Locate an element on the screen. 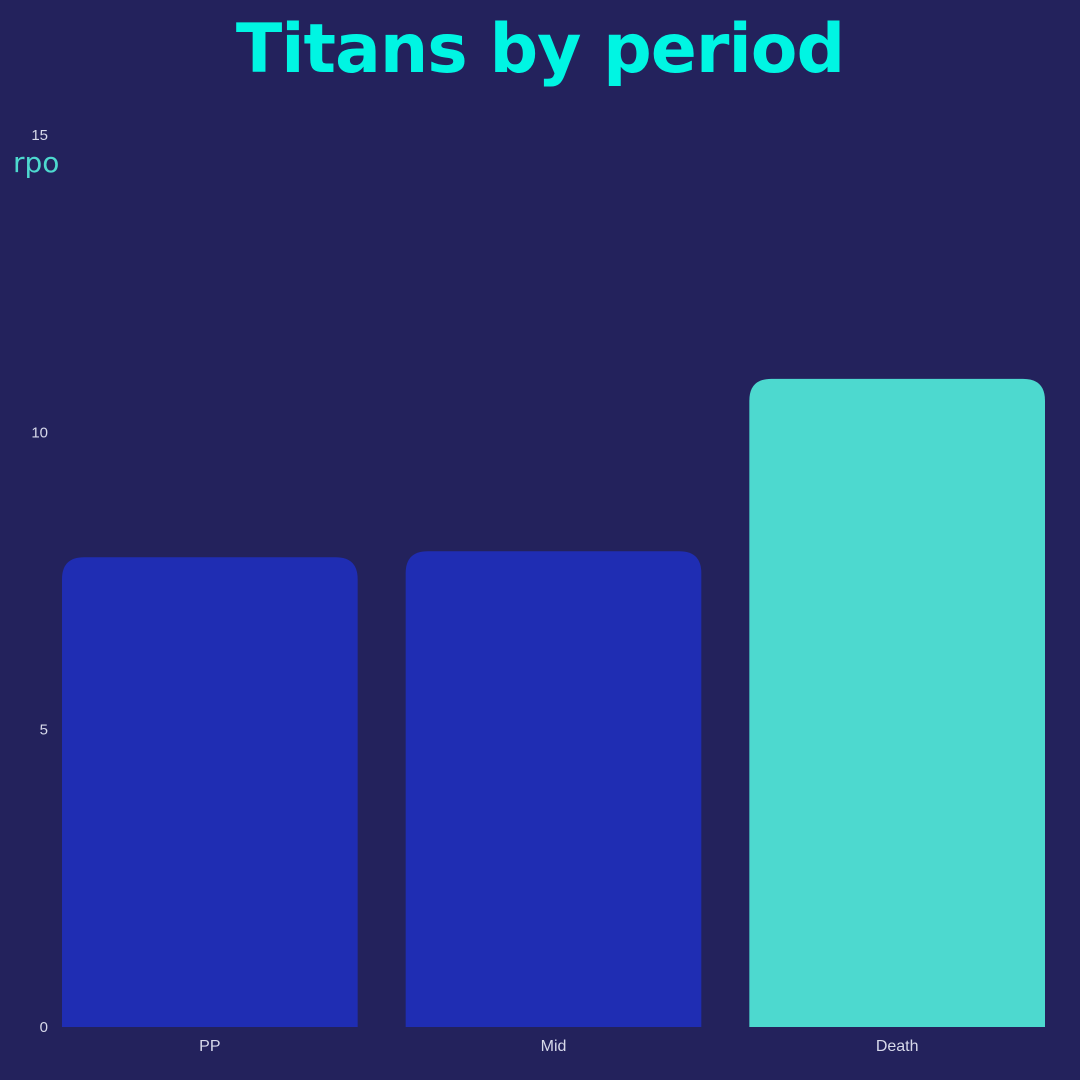 This screenshot has height=1080, width=1080. chart-title: Titans by period is located at coordinates (540, 49).